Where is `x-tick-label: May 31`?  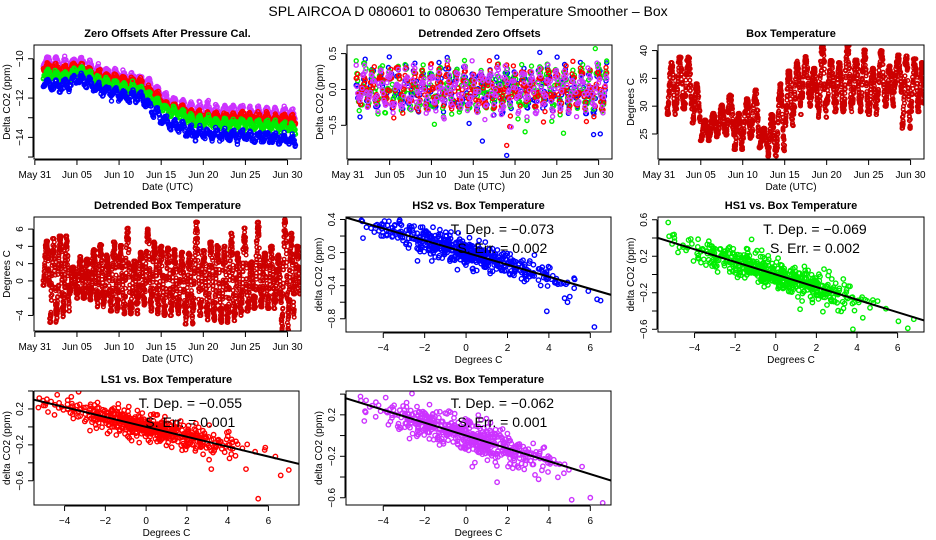 x-tick-label: May 31 is located at coordinates (347, 175).